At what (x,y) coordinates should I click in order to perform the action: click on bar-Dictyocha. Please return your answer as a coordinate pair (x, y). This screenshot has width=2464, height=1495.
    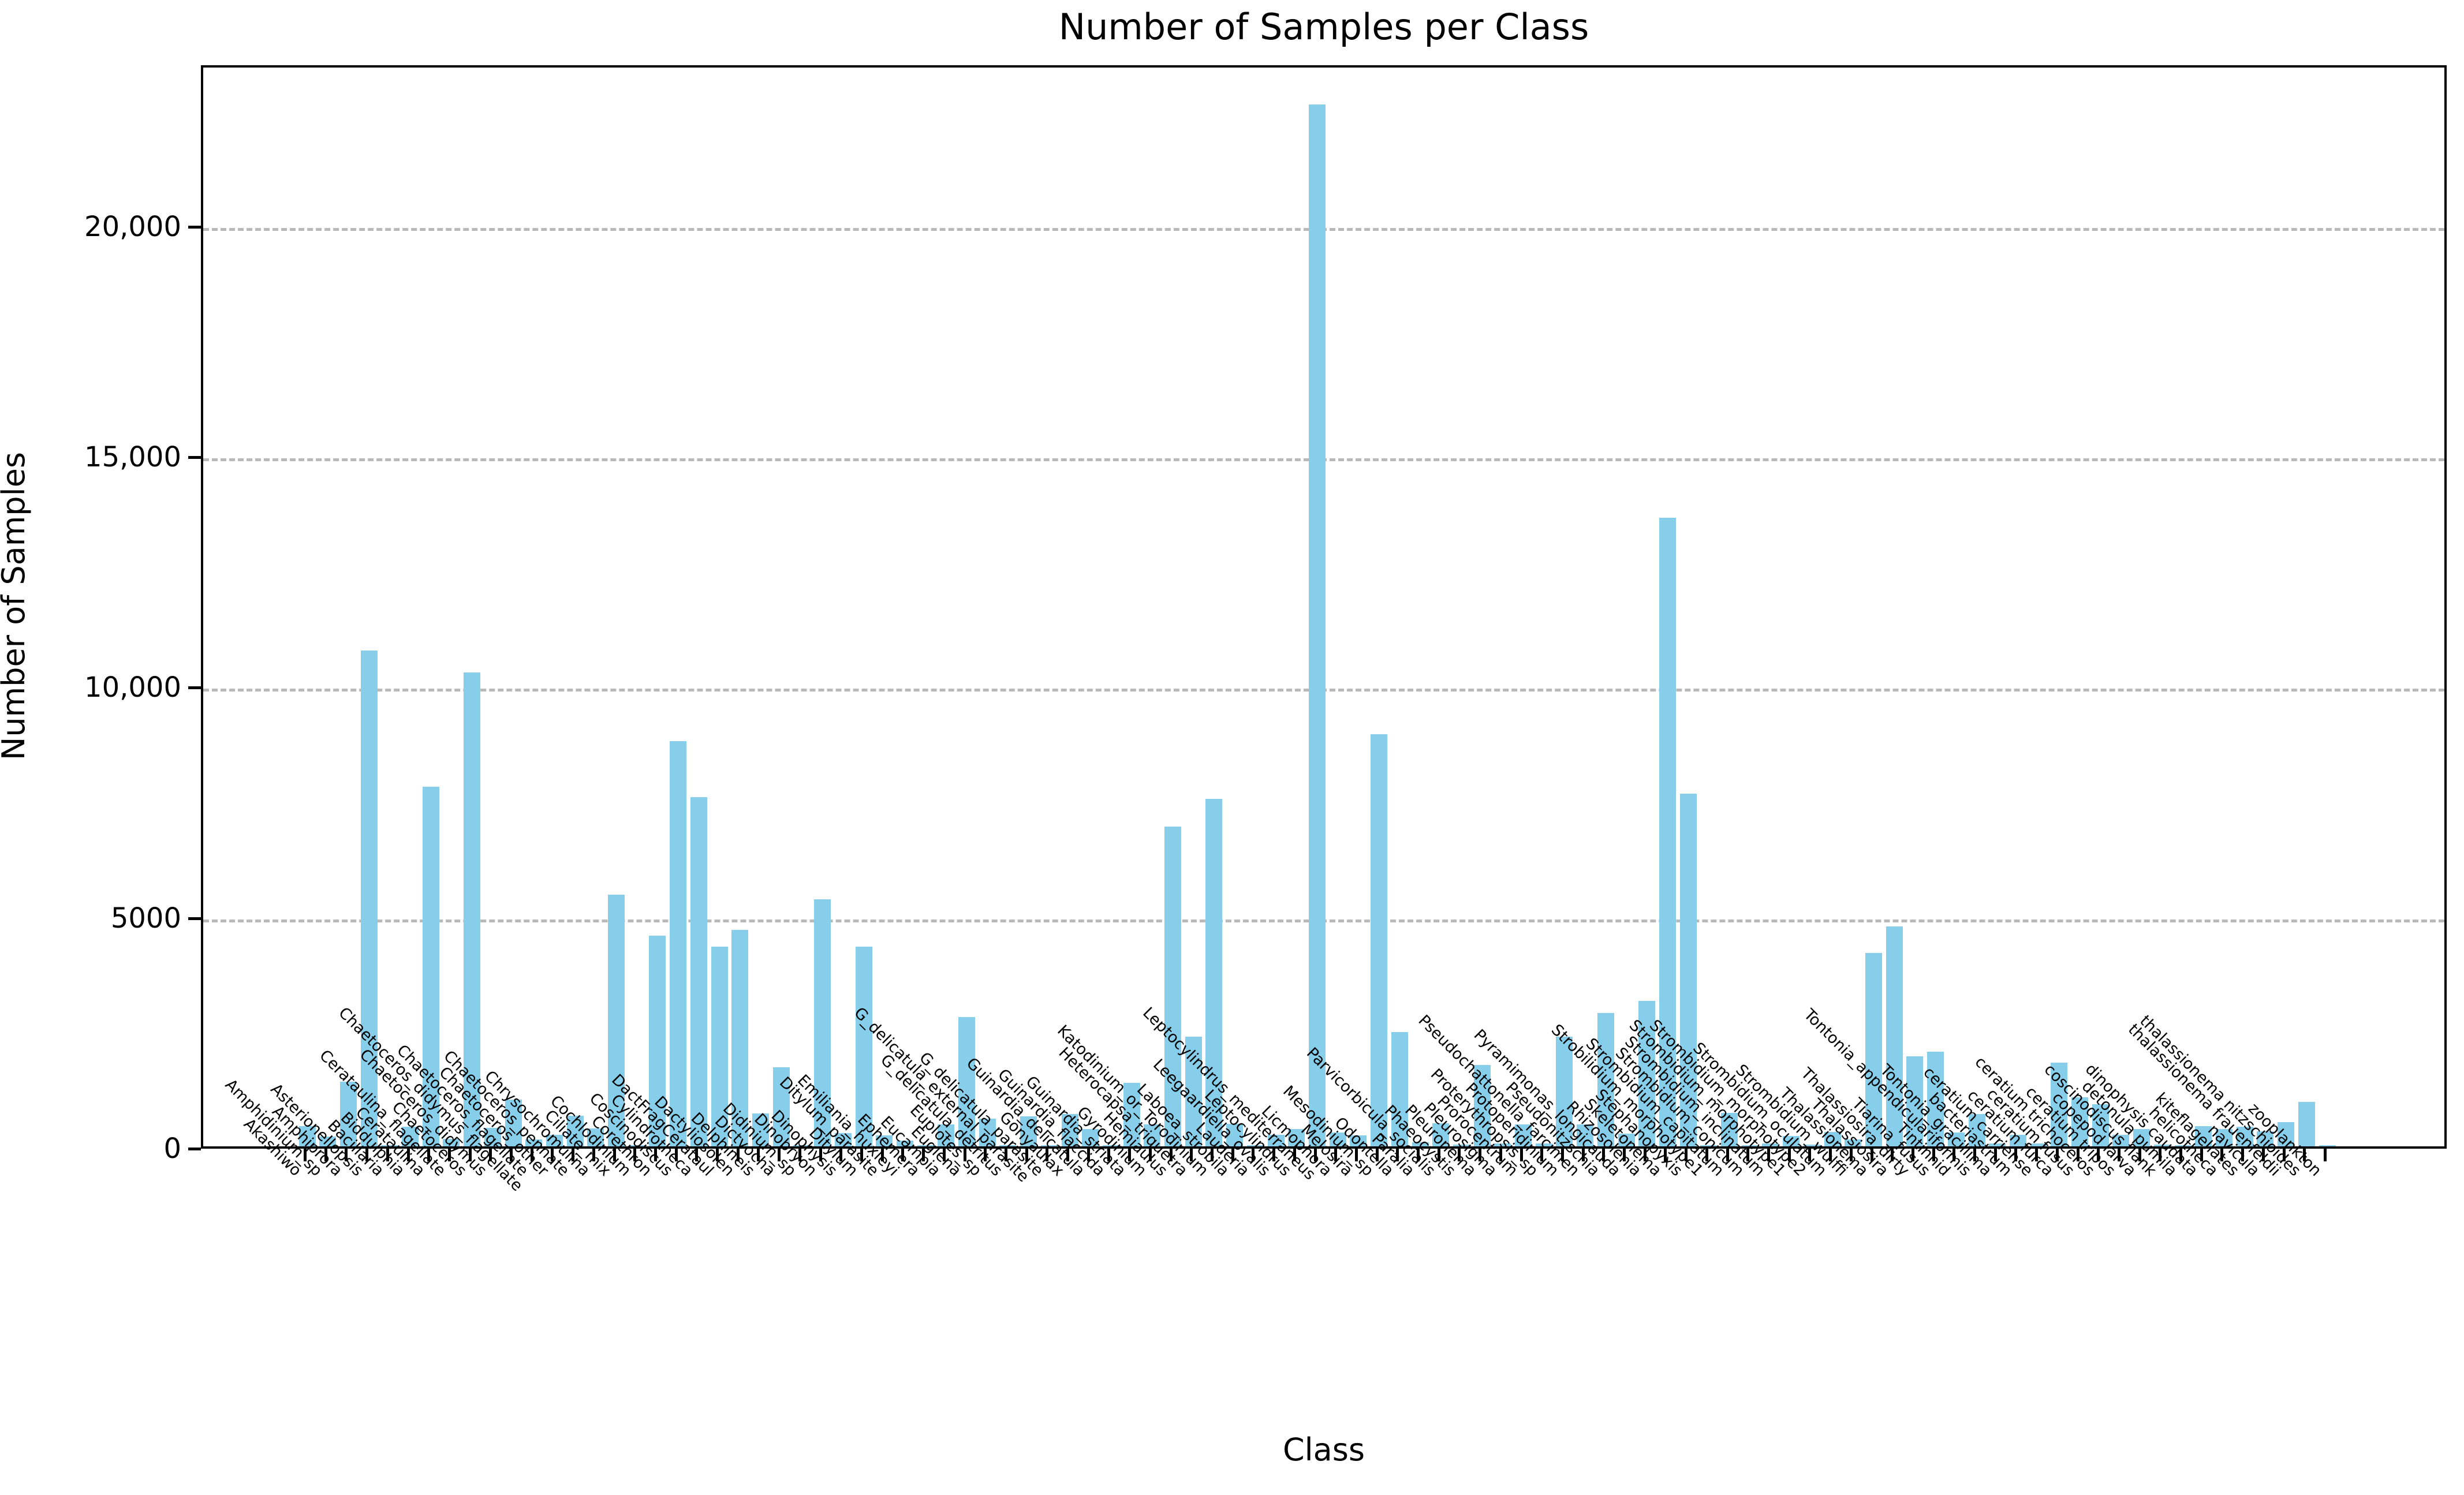
    Looking at the image, I should click on (781, 1106).